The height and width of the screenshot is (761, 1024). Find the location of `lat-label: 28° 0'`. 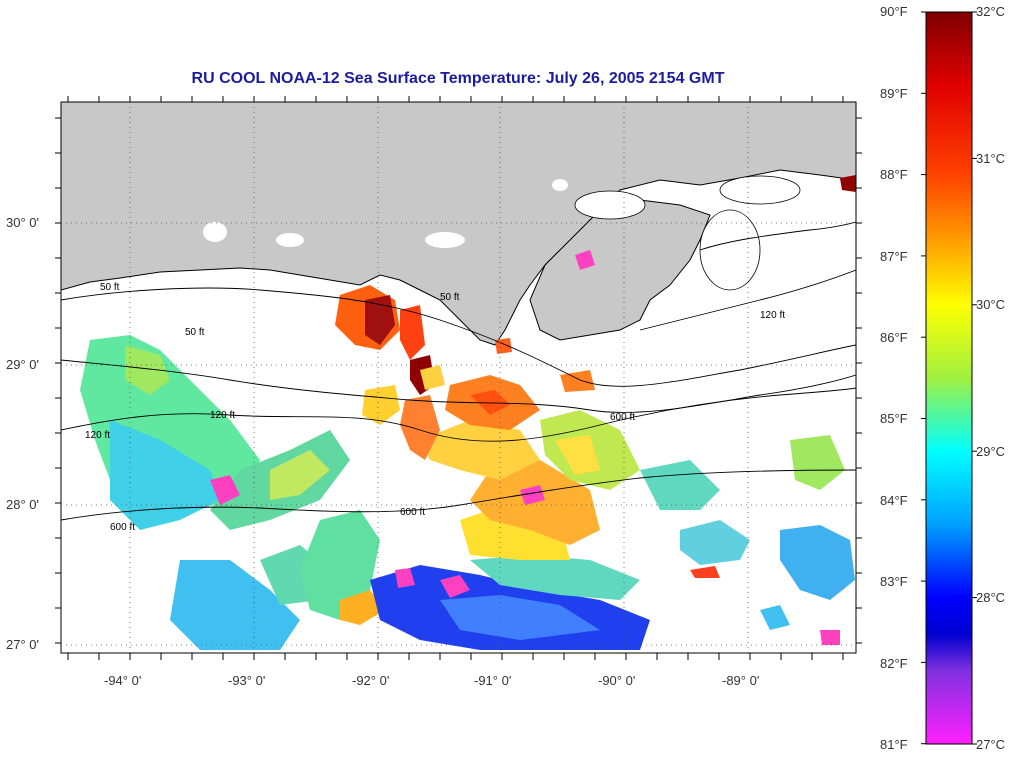

lat-label: 28° 0' is located at coordinates (22, 504).